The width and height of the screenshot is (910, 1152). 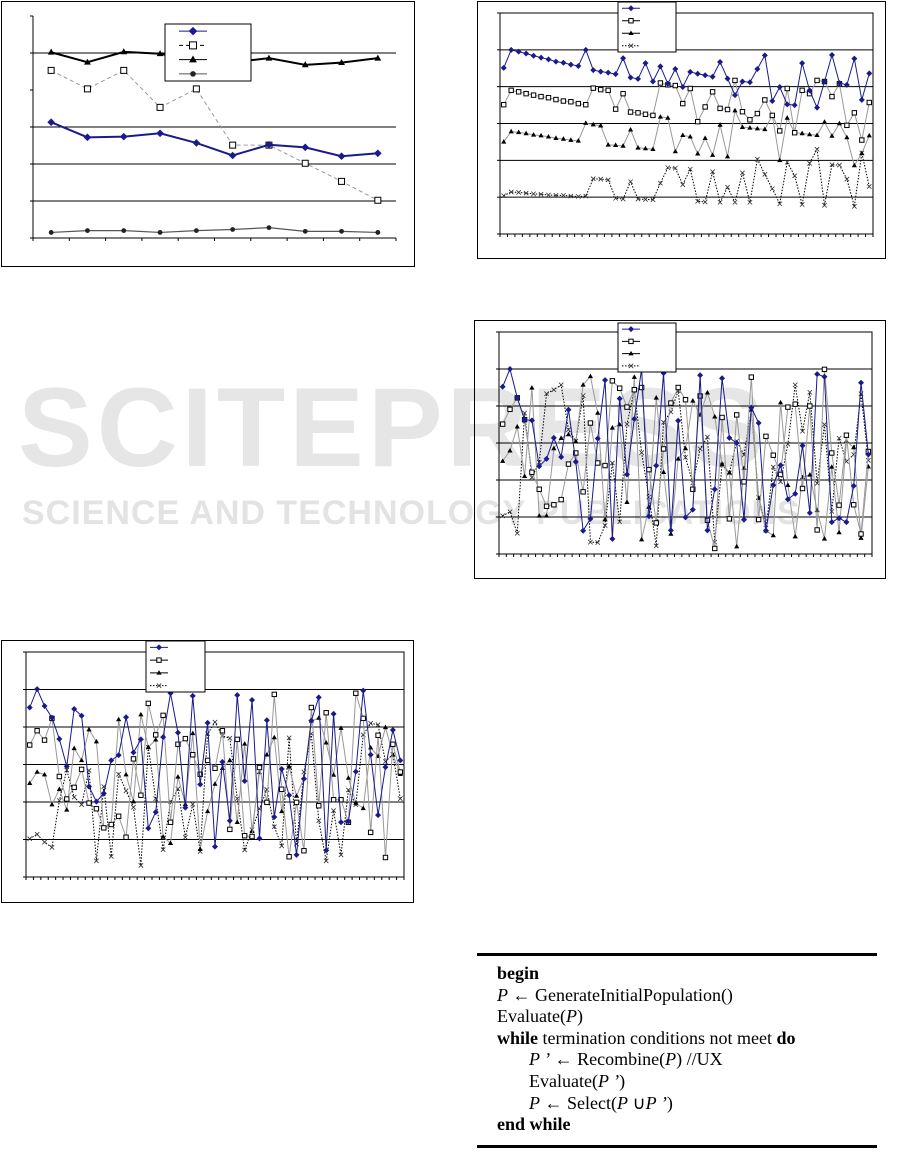 I want to click on algorithm-line: begin, so click(x=518, y=973).